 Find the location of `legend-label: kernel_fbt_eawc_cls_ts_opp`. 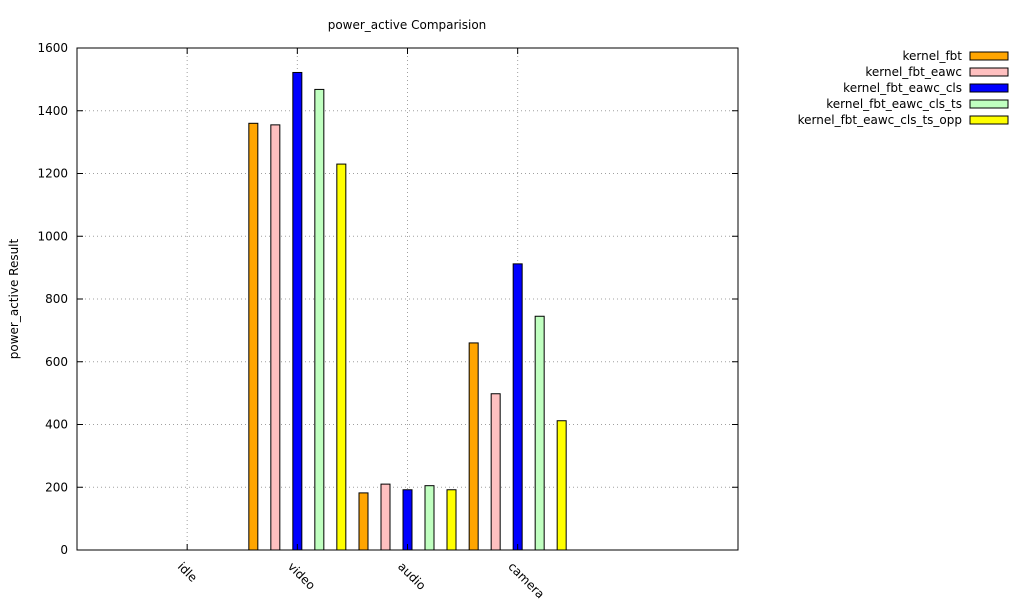

legend-label: kernel_fbt_eawc_cls_ts_opp is located at coordinates (880, 120).